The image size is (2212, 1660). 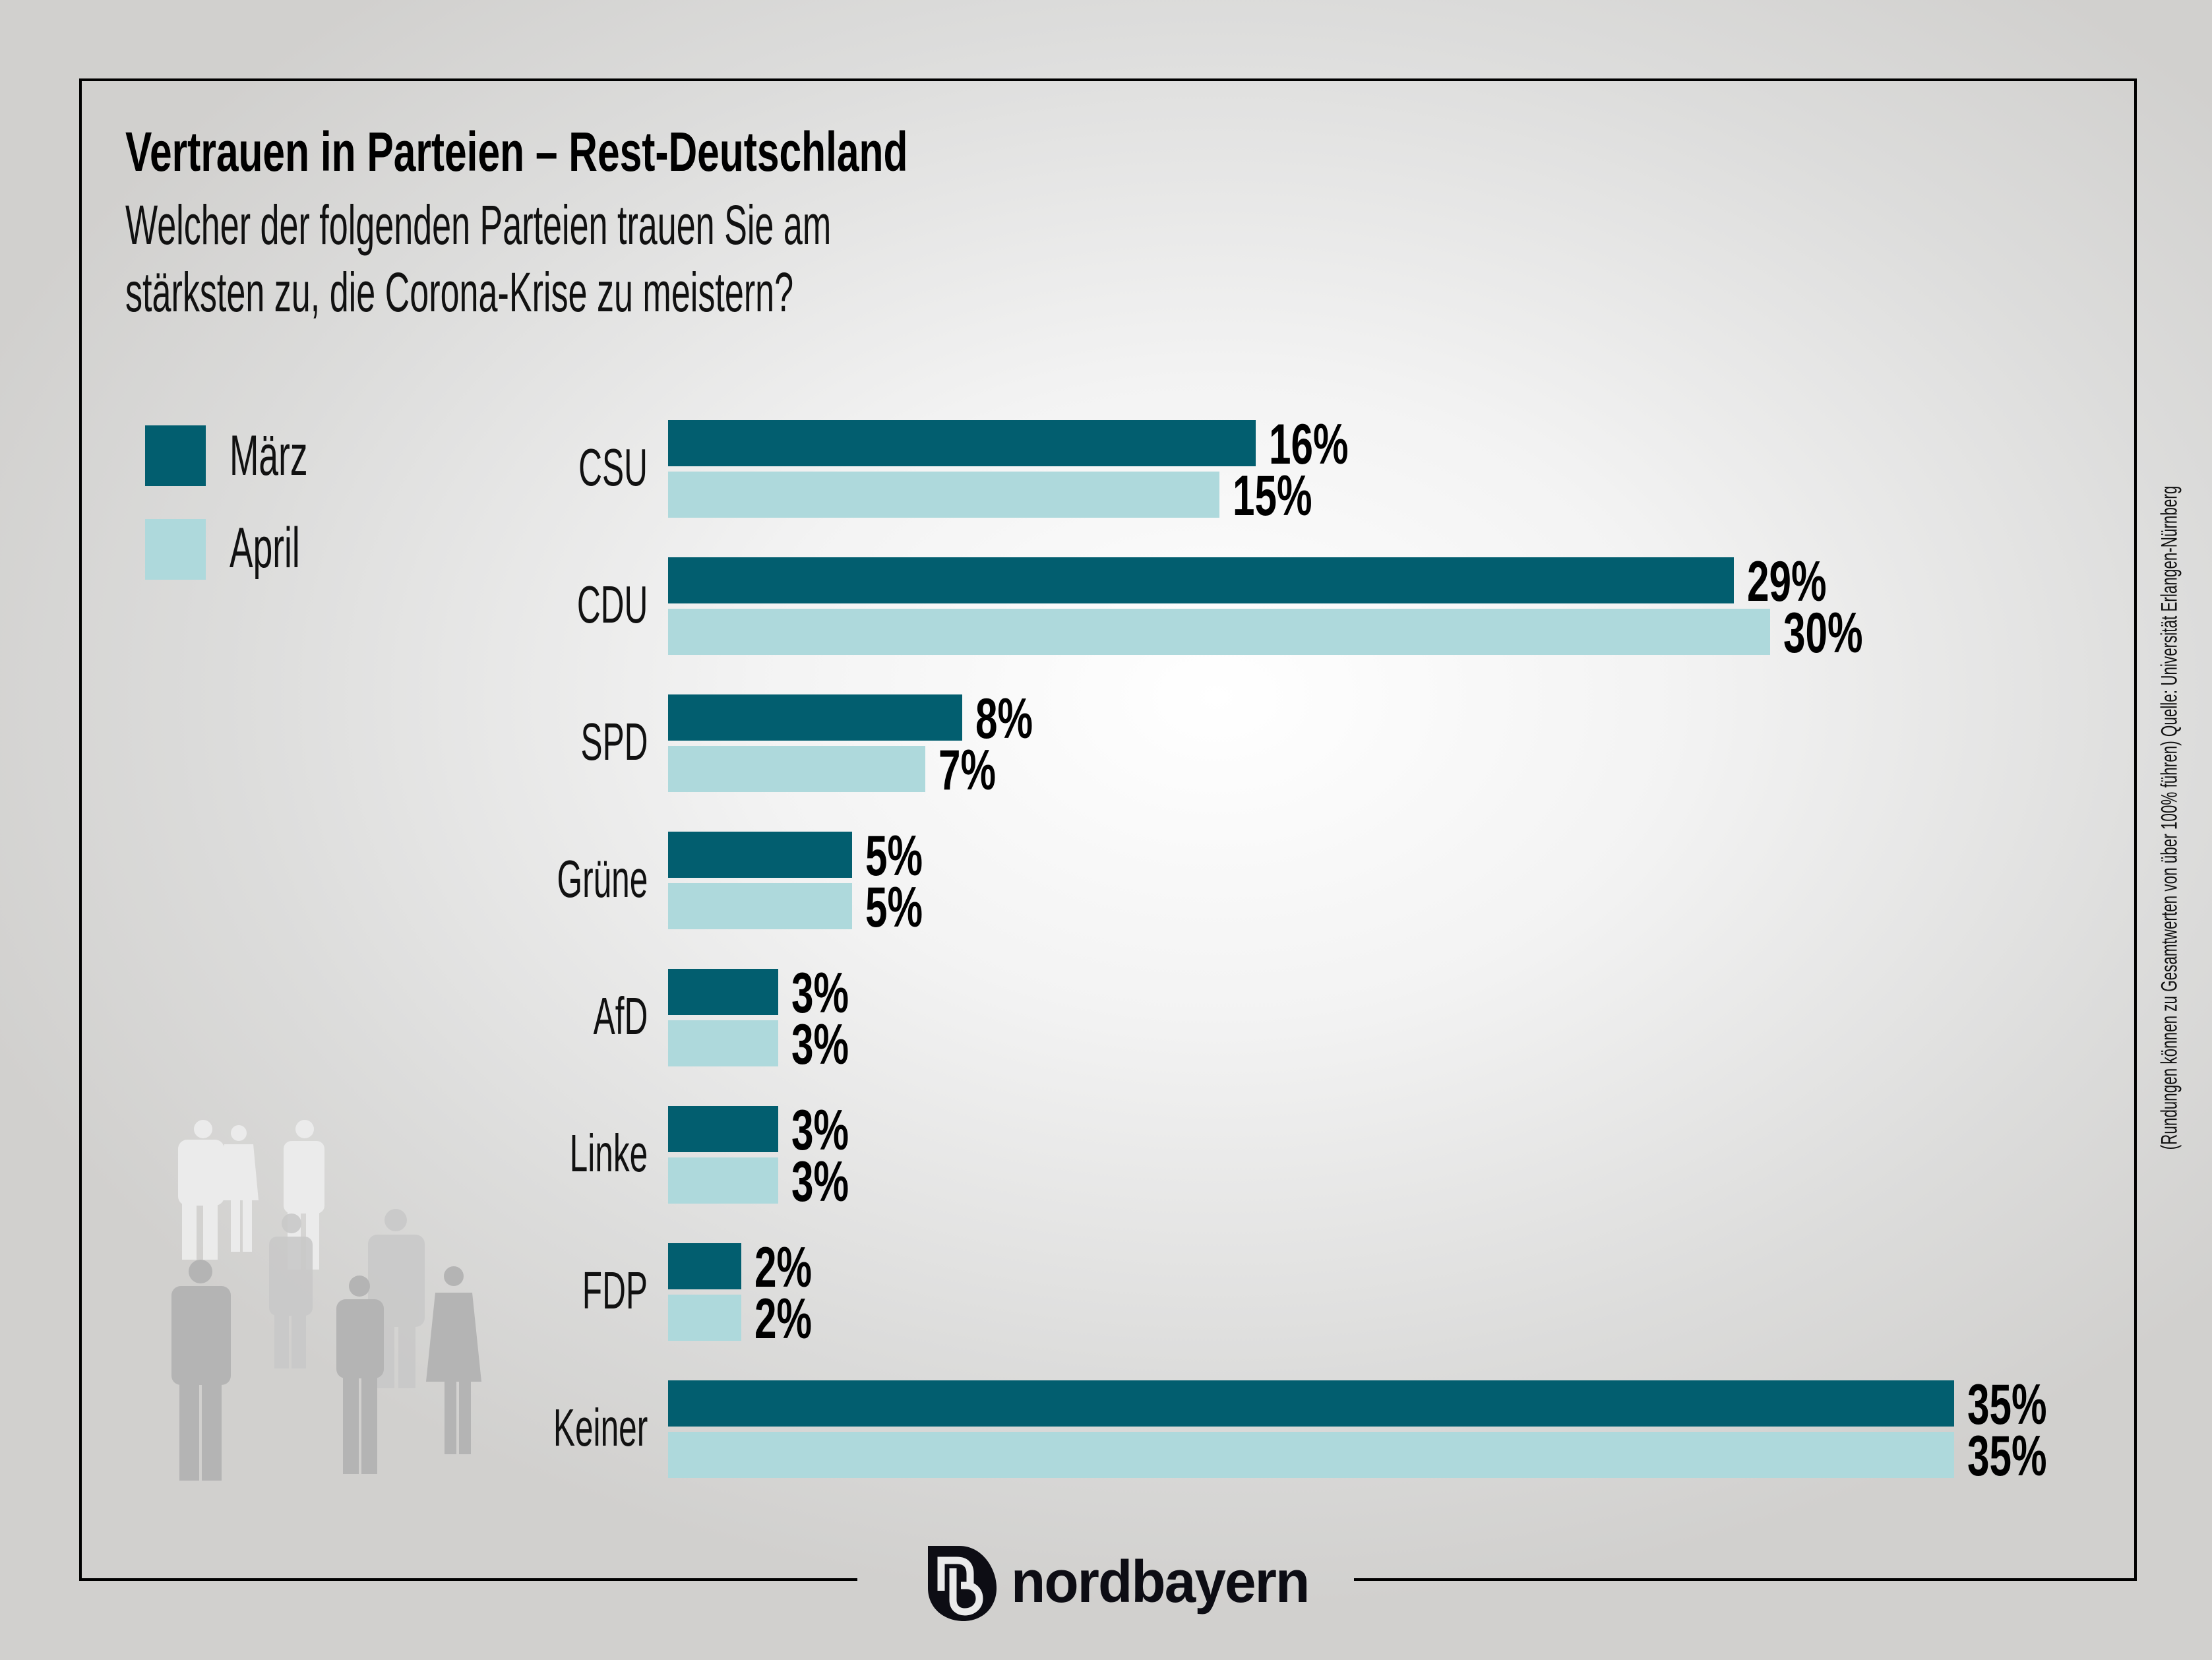 What do you see at coordinates (608, 1153) in the screenshot?
I see `category-label: Linke` at bounding box center [608, 1153].